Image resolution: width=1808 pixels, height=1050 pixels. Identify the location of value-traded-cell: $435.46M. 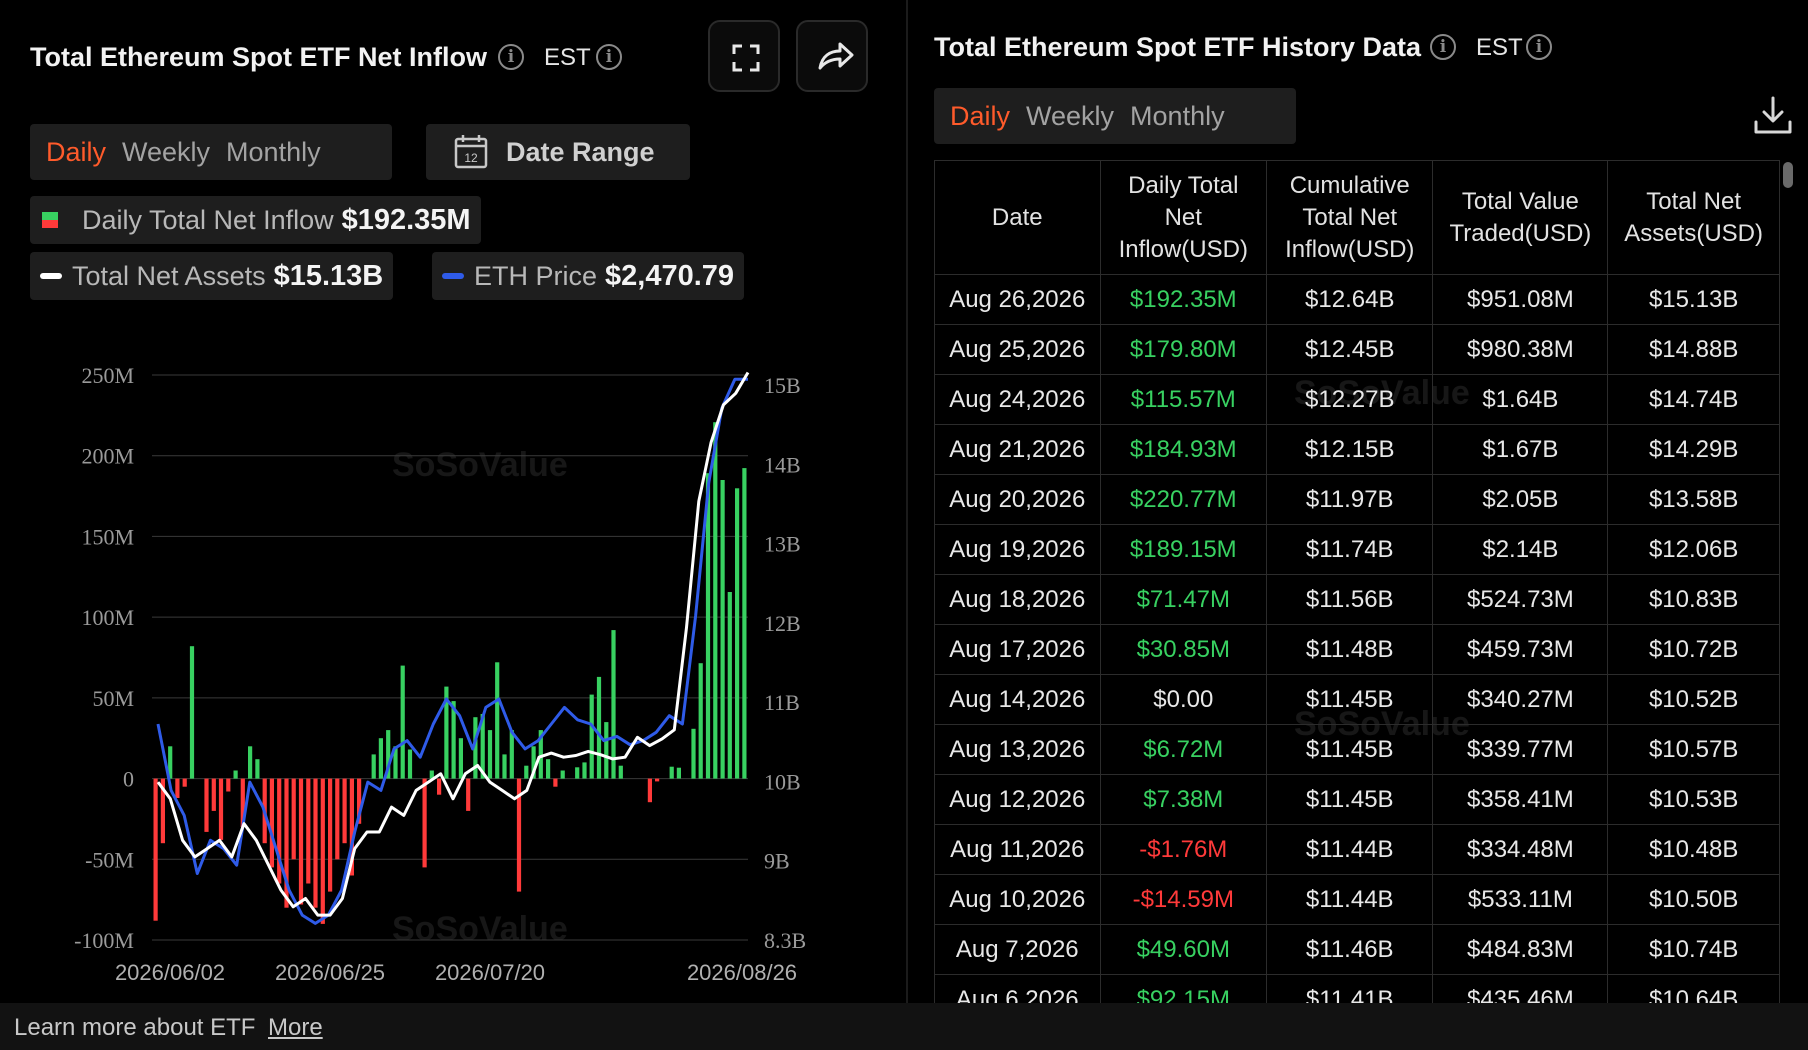
(1520, 988).